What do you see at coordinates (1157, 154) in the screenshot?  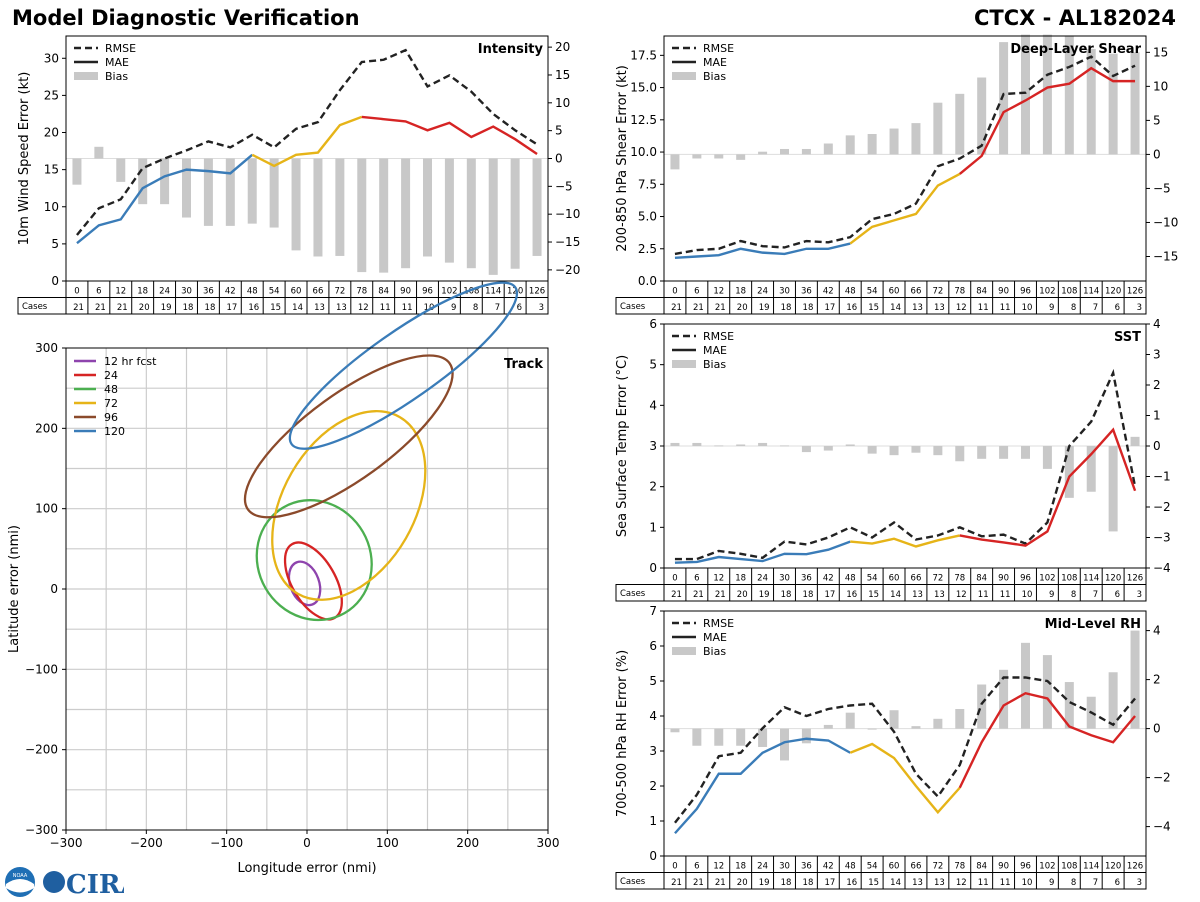 I see `shear-y2tick-label: 0` at bounding box center [1157, 154].